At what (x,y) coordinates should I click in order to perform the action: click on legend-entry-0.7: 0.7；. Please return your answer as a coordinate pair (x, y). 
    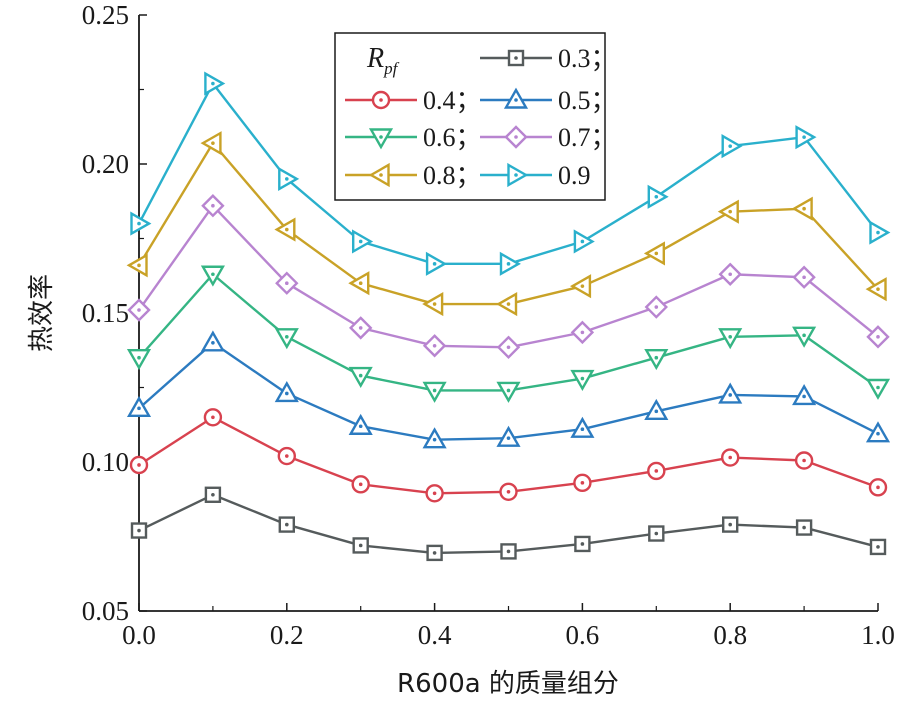
    Looking at the image, I should click on (548, 137).